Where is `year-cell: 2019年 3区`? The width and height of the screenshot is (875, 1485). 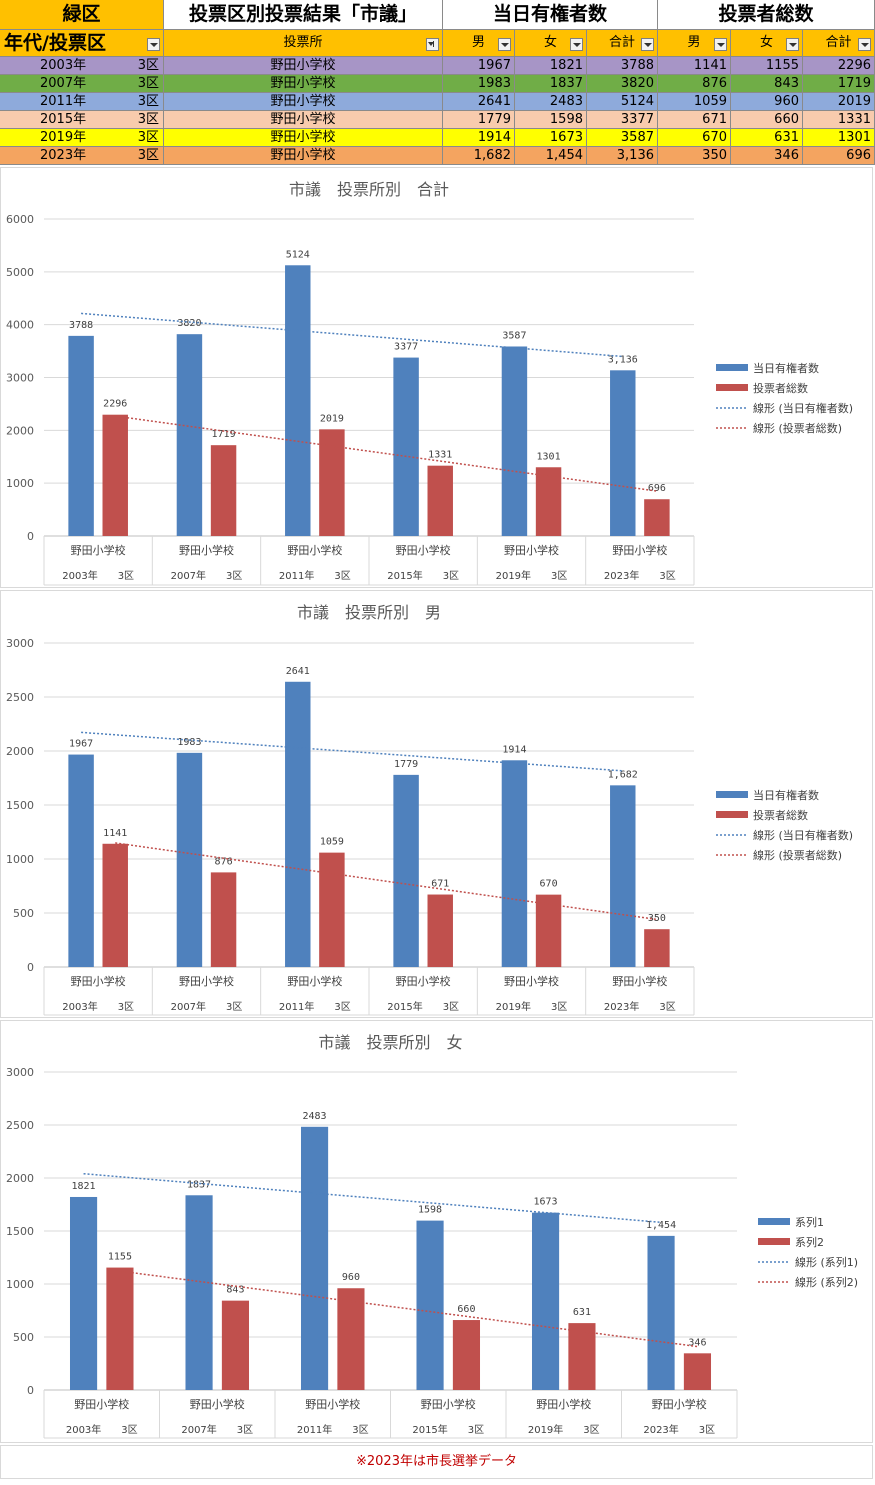
year-cell: 2019年 3区 is located at coordinates (82, 138).